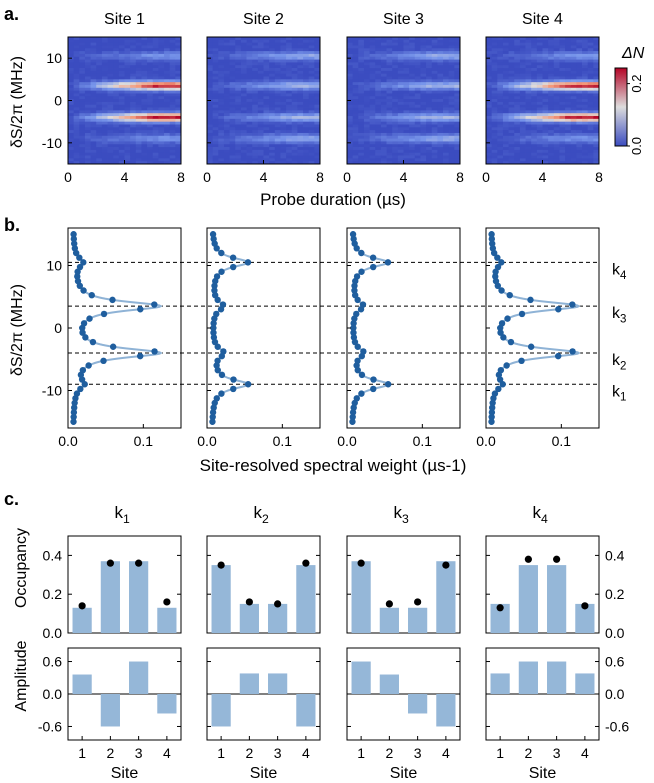 This screenshot has height=783, width=654. I want to click on x-tick-label: 4, so click(404, 177).